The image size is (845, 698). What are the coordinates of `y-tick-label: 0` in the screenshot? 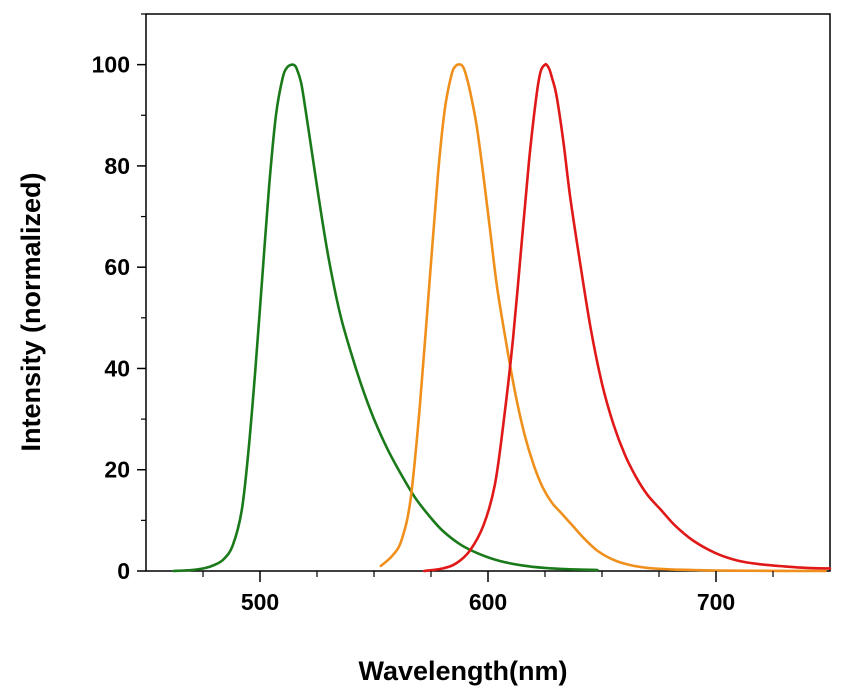 It's located at (123, 571).